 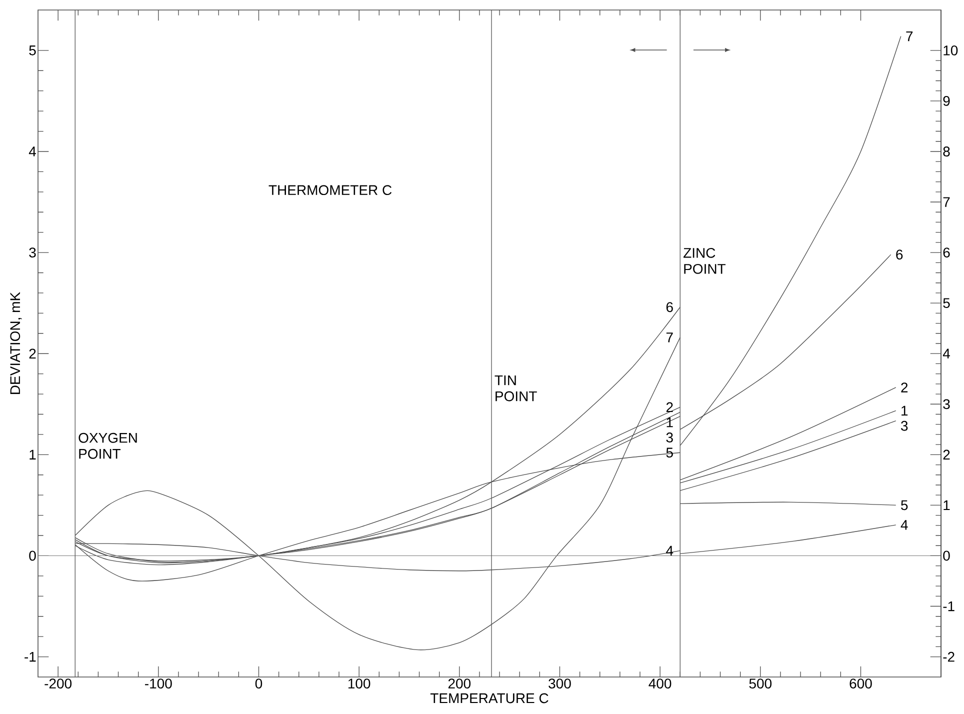 What do you see at coordinates (760, 683) in the screenshot?
I see `x-tick-label: 500` at bounding box center [760, 683].